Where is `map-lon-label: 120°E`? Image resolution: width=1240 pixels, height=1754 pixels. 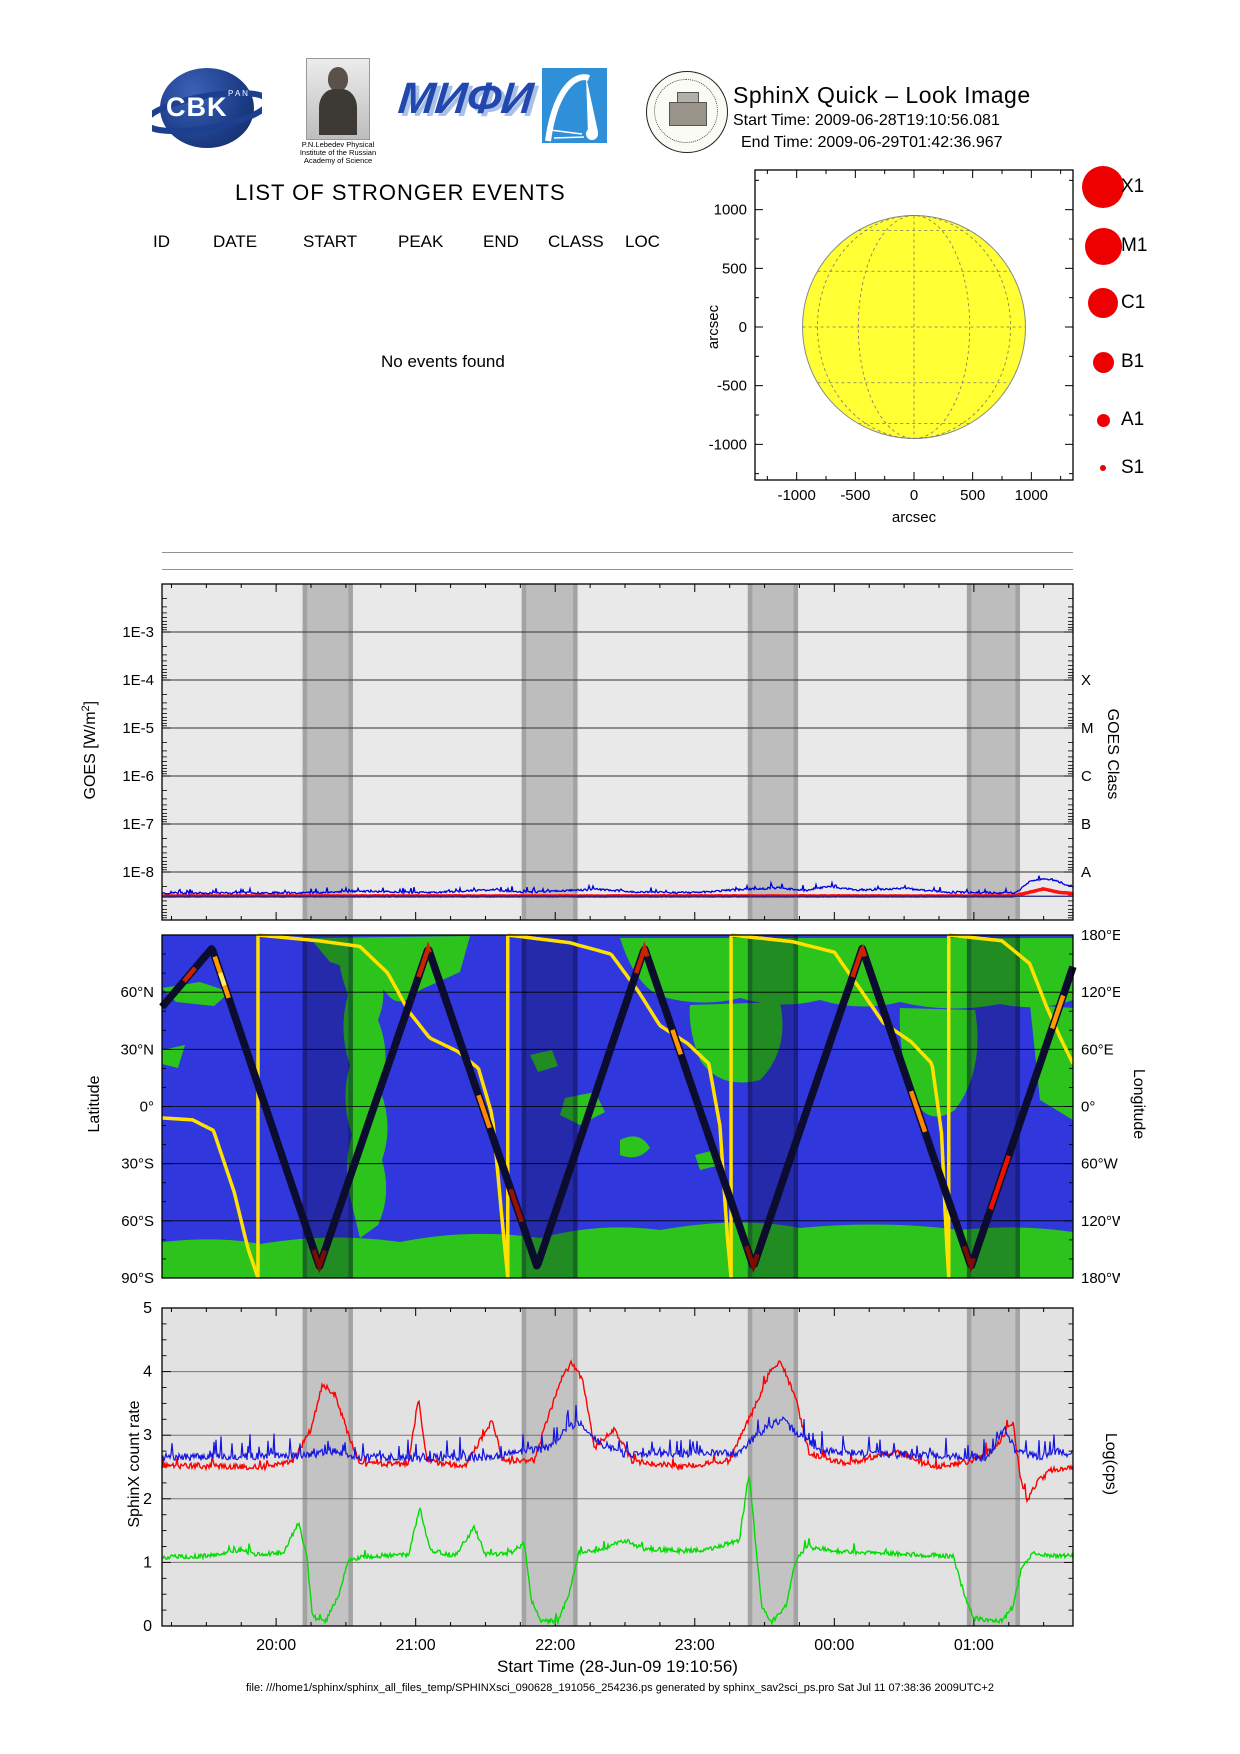 map-lon-label: 120°E is located at coordinates (1100, 992).